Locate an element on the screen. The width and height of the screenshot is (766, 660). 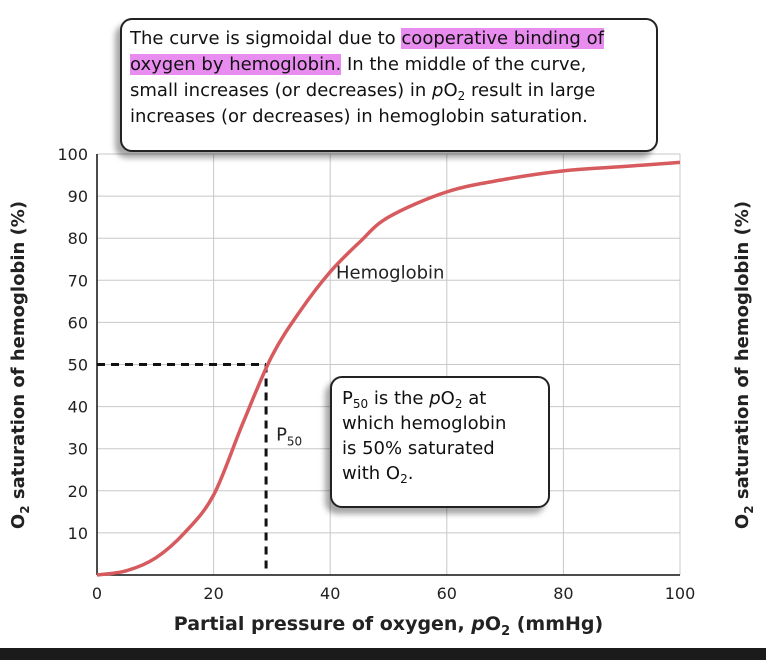
y-tick-label: 80 is located at coordinates (78, 238).